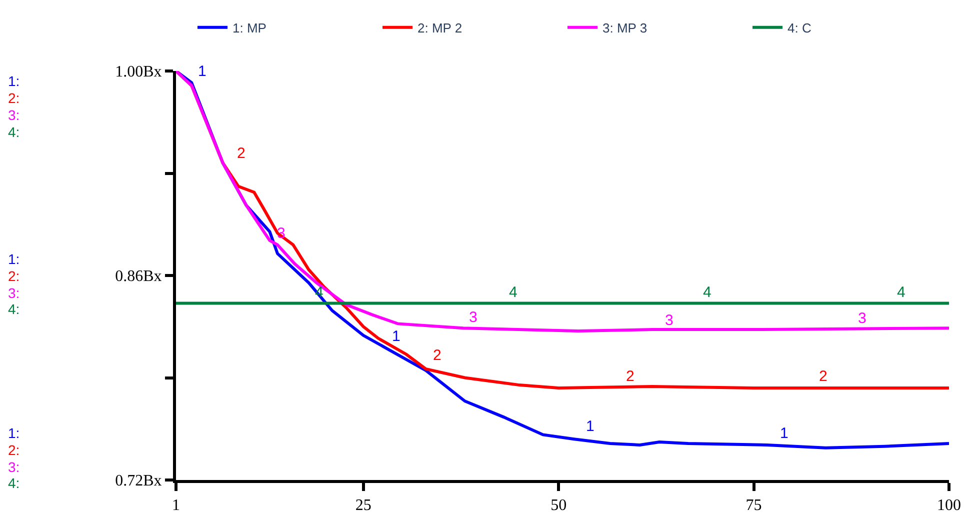 The height and width of the screenshot is (526, 973). I want to click on y-tick-label: 1.00Bx, so click(138, 72).